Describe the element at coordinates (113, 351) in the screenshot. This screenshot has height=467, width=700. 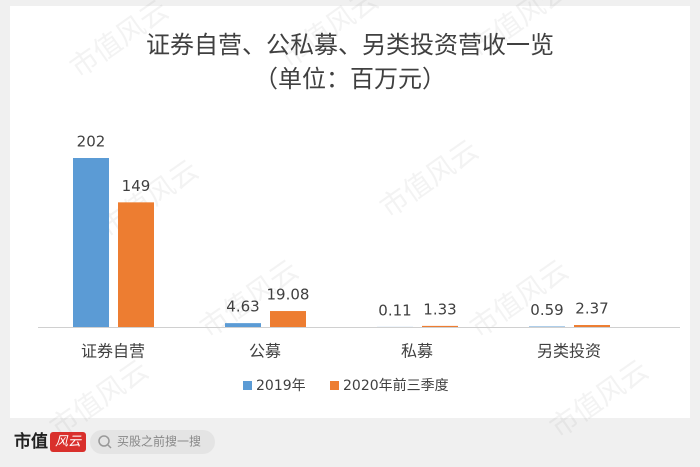
I see `x-tick-label: 证券自营` at that location.